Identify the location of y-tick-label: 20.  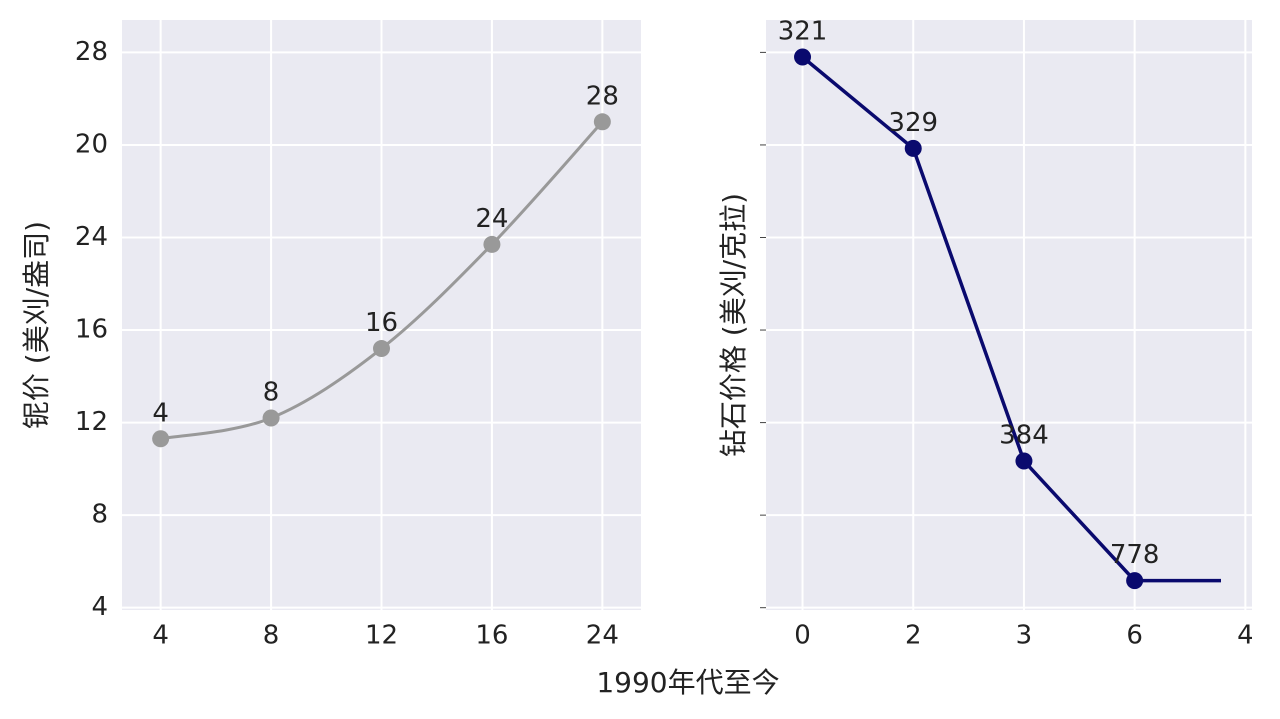
(91, 144).